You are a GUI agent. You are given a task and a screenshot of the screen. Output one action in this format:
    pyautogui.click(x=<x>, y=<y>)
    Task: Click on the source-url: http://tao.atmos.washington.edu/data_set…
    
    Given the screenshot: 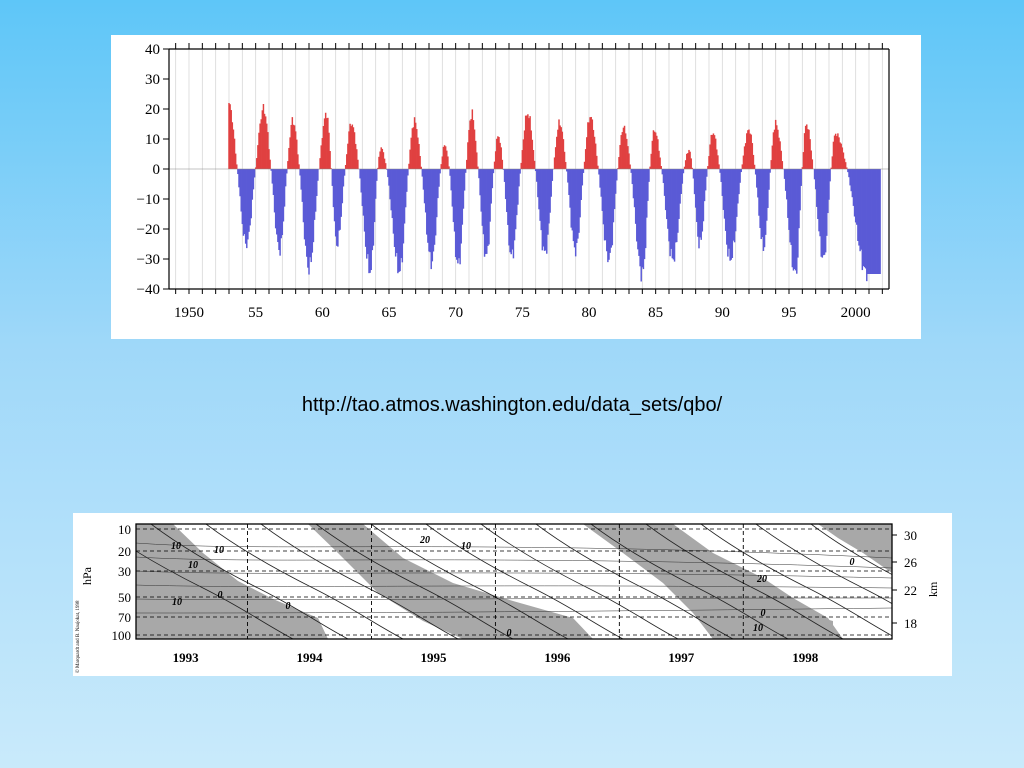 What is the action you would take?
    pyautogui.click(x=512, y=405)
    